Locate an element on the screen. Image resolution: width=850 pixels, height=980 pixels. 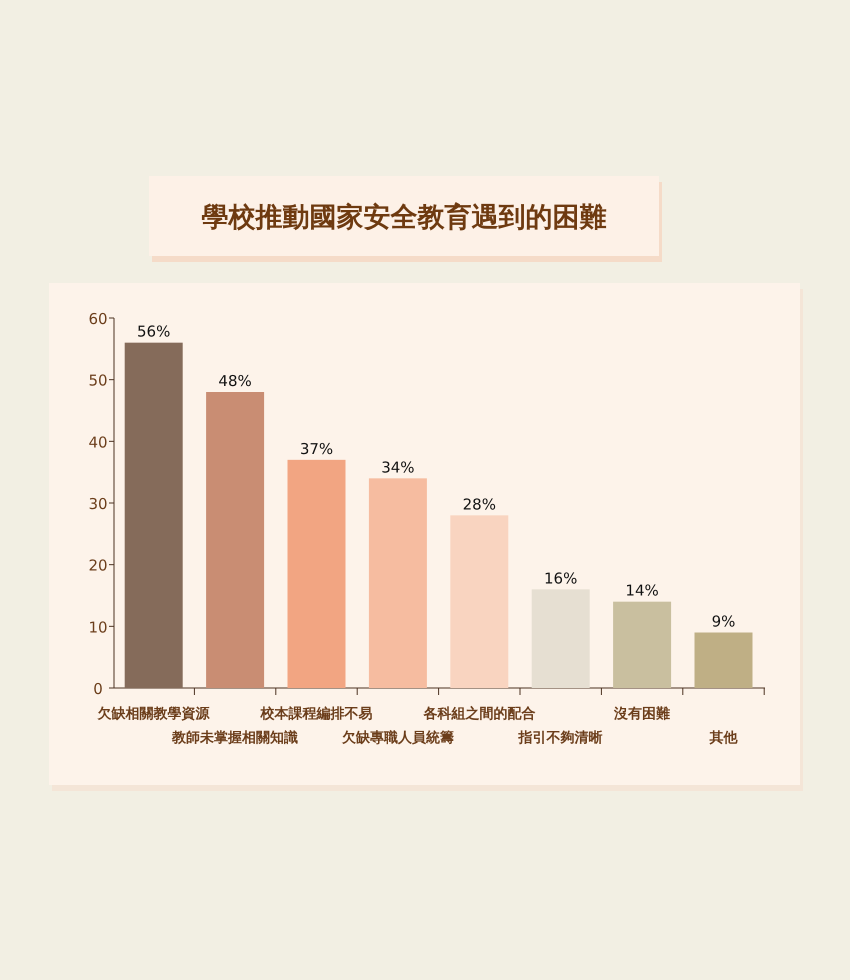
x-tick-label: 校本課程編排不易 is located at coordinates (316, 713).